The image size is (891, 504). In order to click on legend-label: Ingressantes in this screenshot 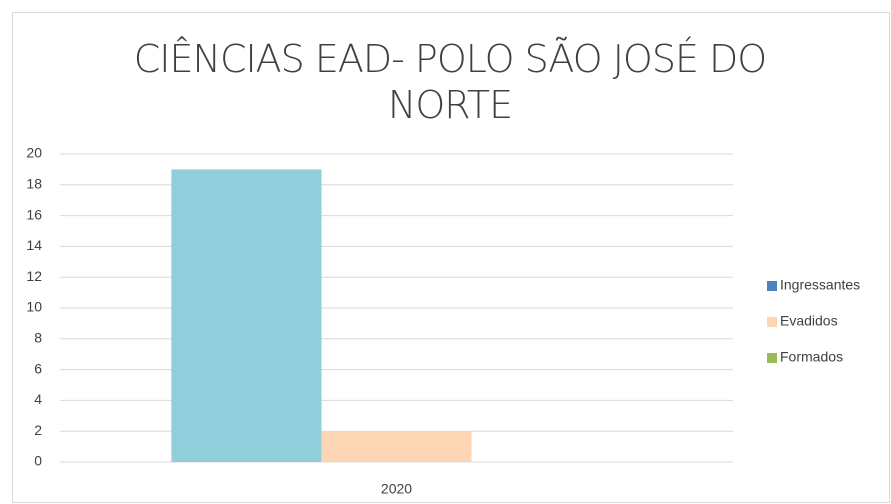, I will do `click(820, 285)`.